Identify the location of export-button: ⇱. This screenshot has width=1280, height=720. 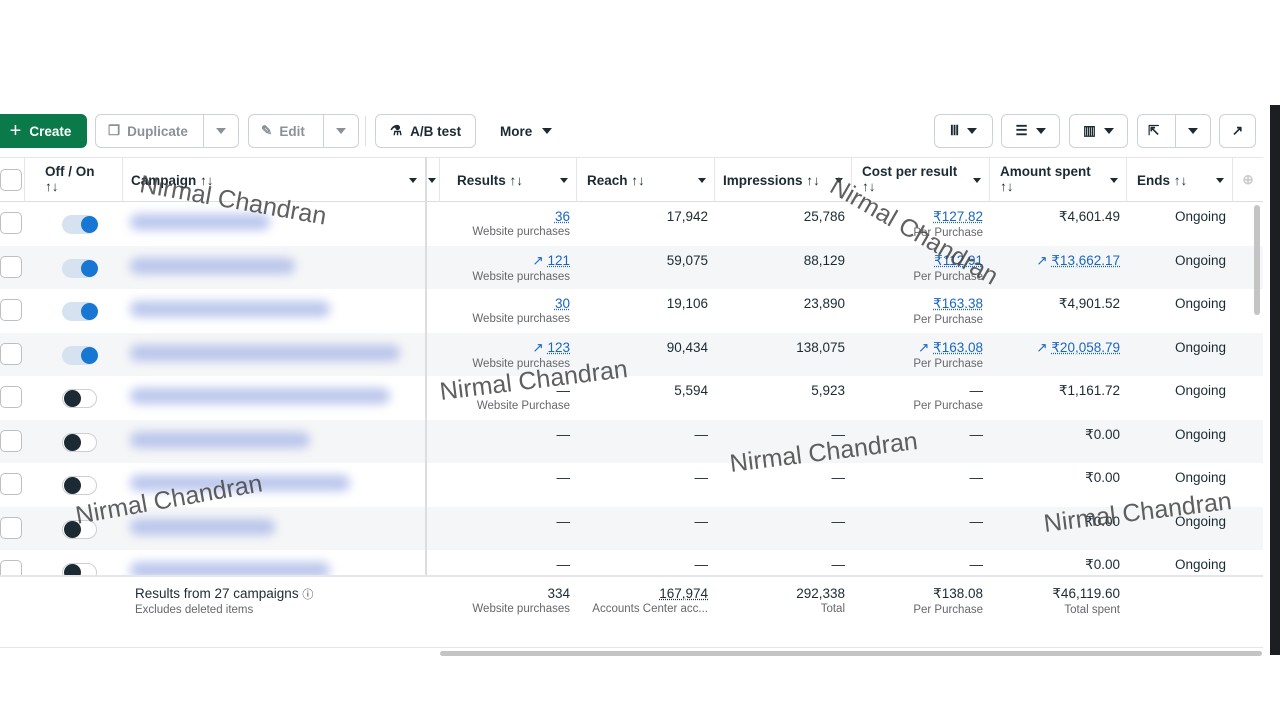
(1156, 131).